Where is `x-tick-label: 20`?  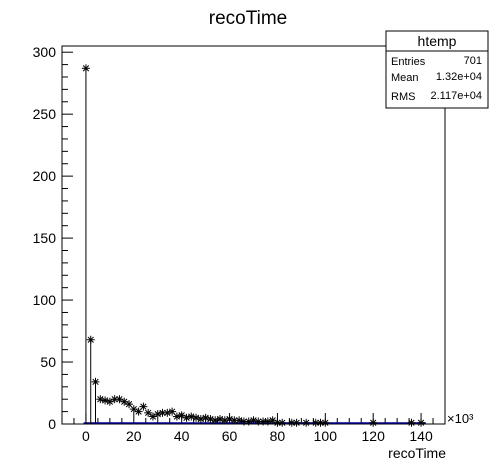 x-tick-label: 20 is located at coordinates (134, 436).